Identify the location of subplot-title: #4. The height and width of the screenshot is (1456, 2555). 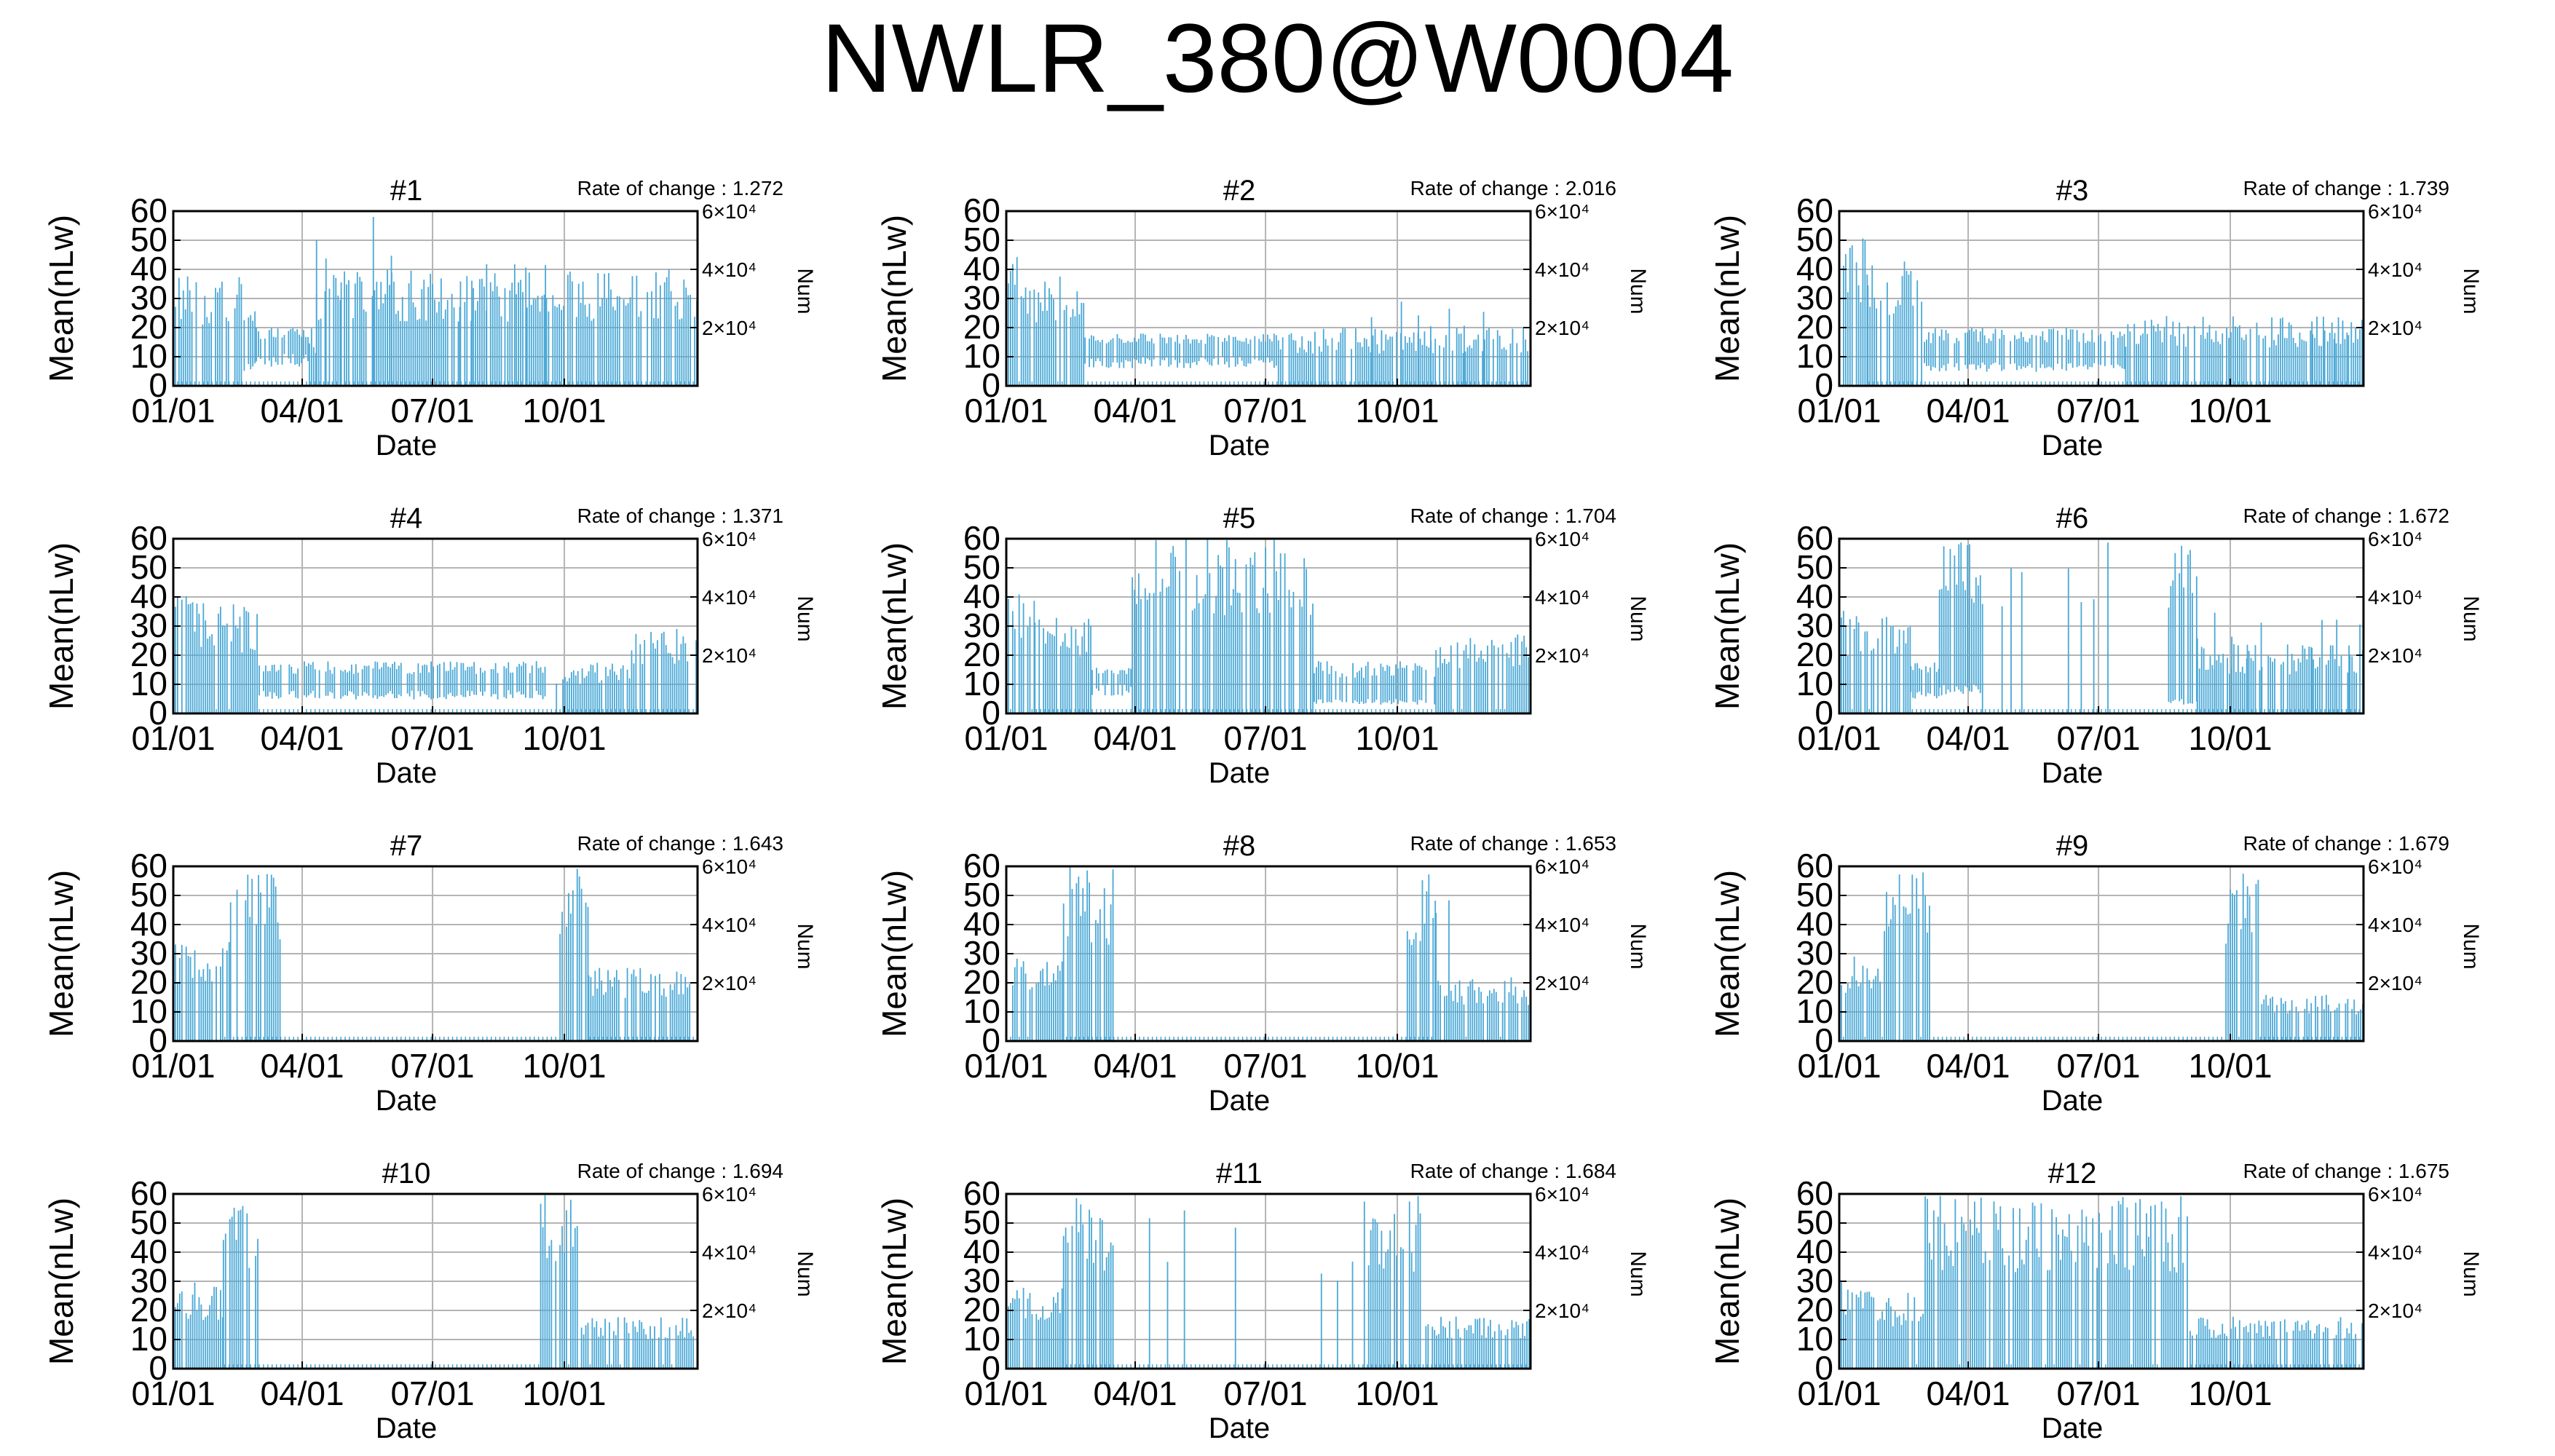
(406, 518).